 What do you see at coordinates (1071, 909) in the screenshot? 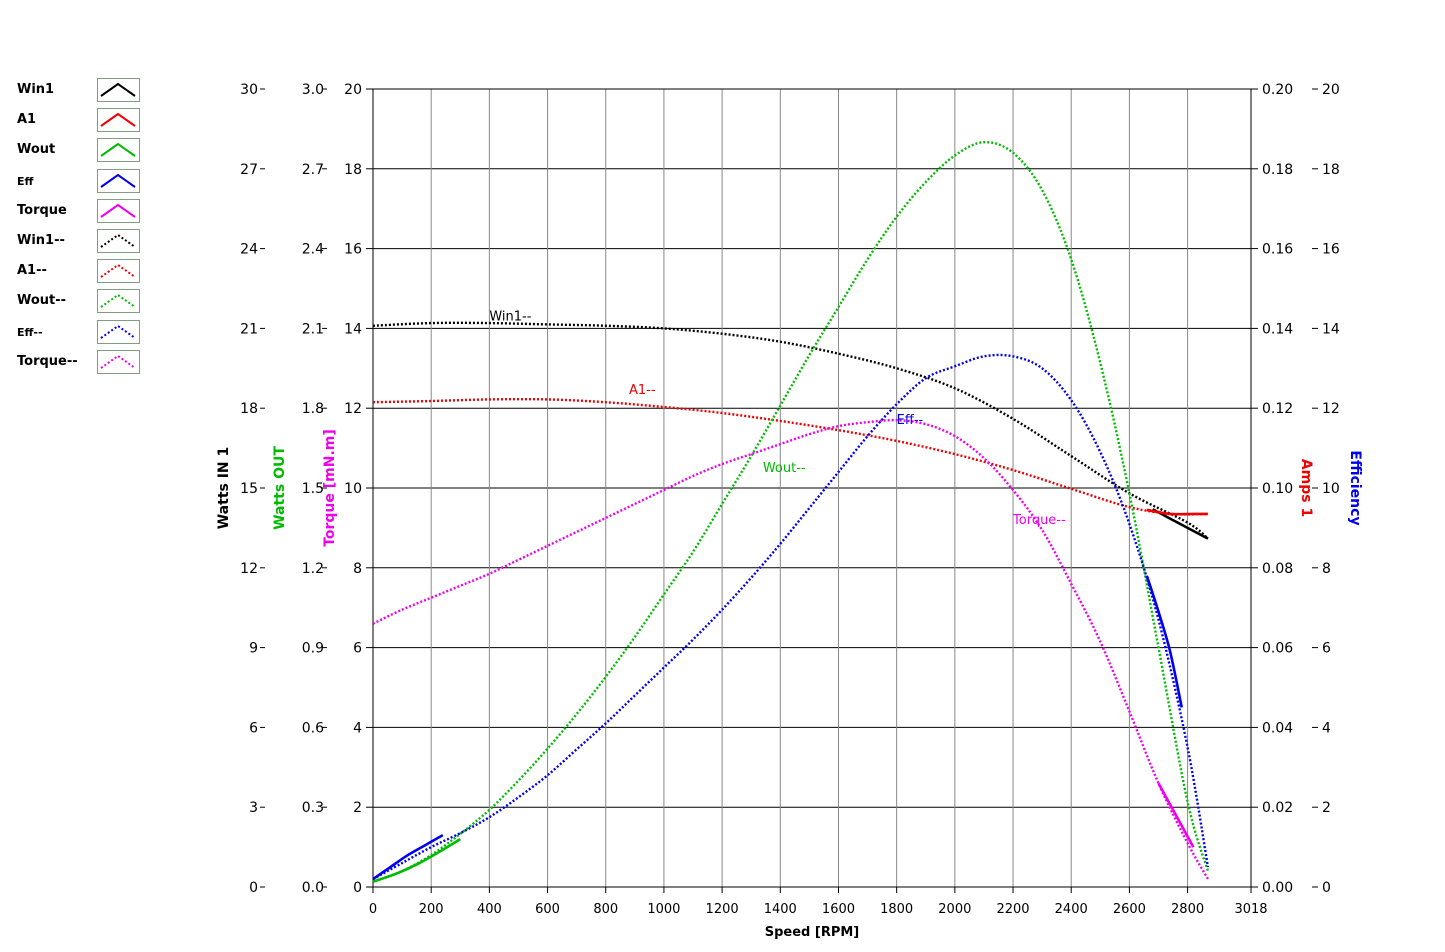
I see `x-tick-label: 2400` at bounding box center [1071, 909].